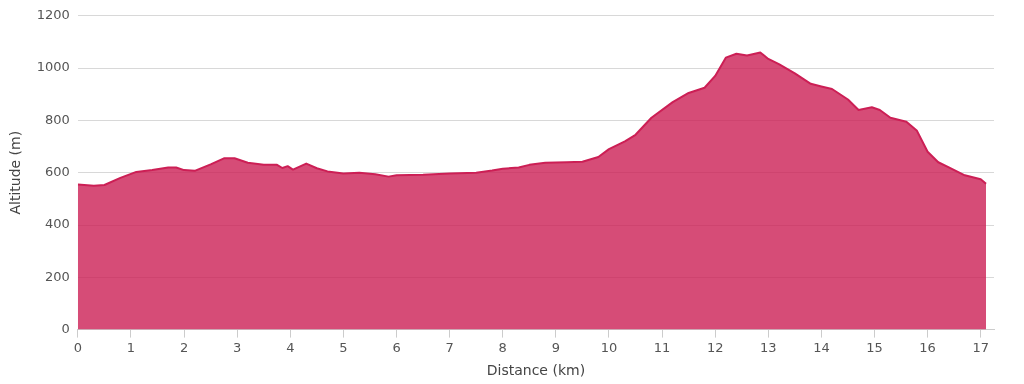 Image resolution: width=1024 pixels, height=384 pixels. Describe the element at coordinates (57, 224) in the screenshot. I see `y-tick-label: 400` at that location.